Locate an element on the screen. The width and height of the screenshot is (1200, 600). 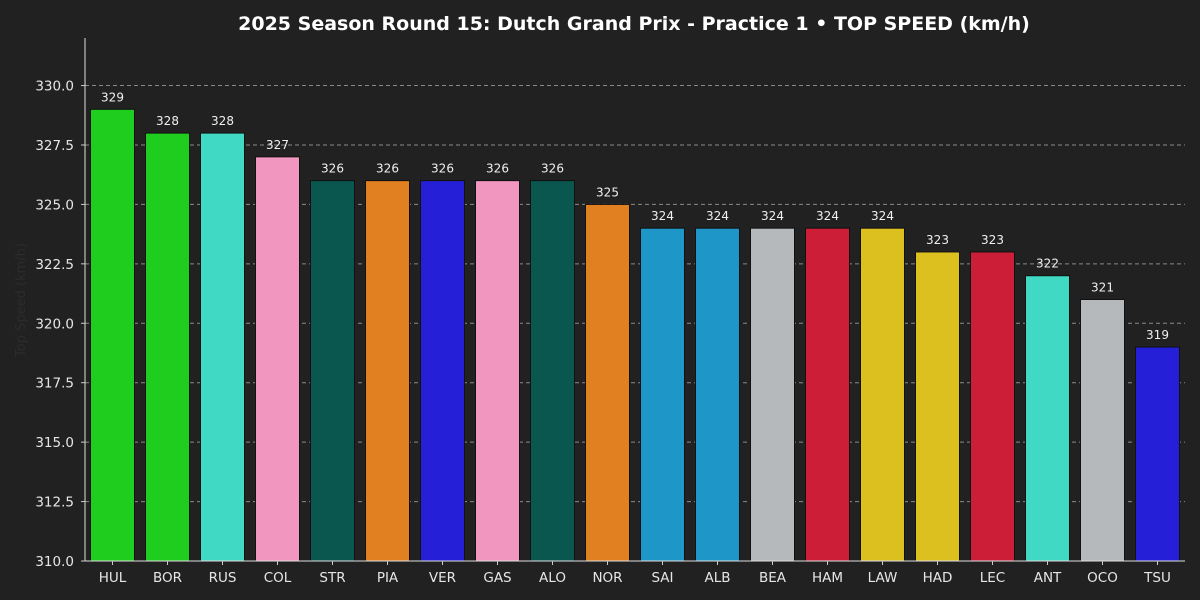
x-tick-label: LAW is located at coordinates (883, 578).